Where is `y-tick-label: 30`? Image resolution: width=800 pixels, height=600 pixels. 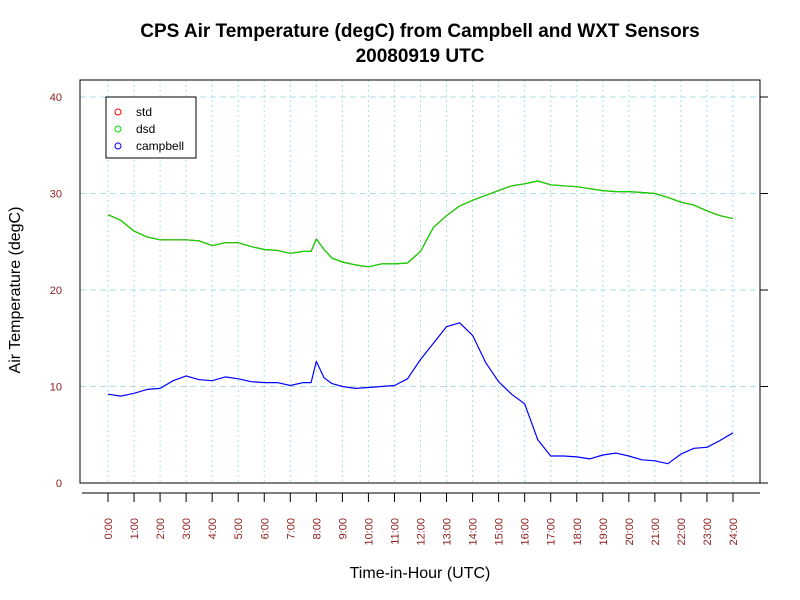 y-tick-label: 30 is located at coordinates (56, 195).